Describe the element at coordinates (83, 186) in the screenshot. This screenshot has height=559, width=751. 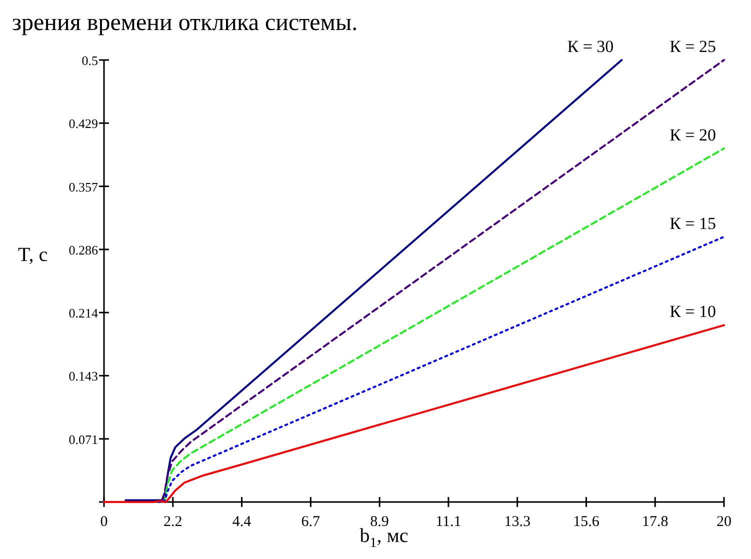
I see `y-tick-label: 0.357` at that location.